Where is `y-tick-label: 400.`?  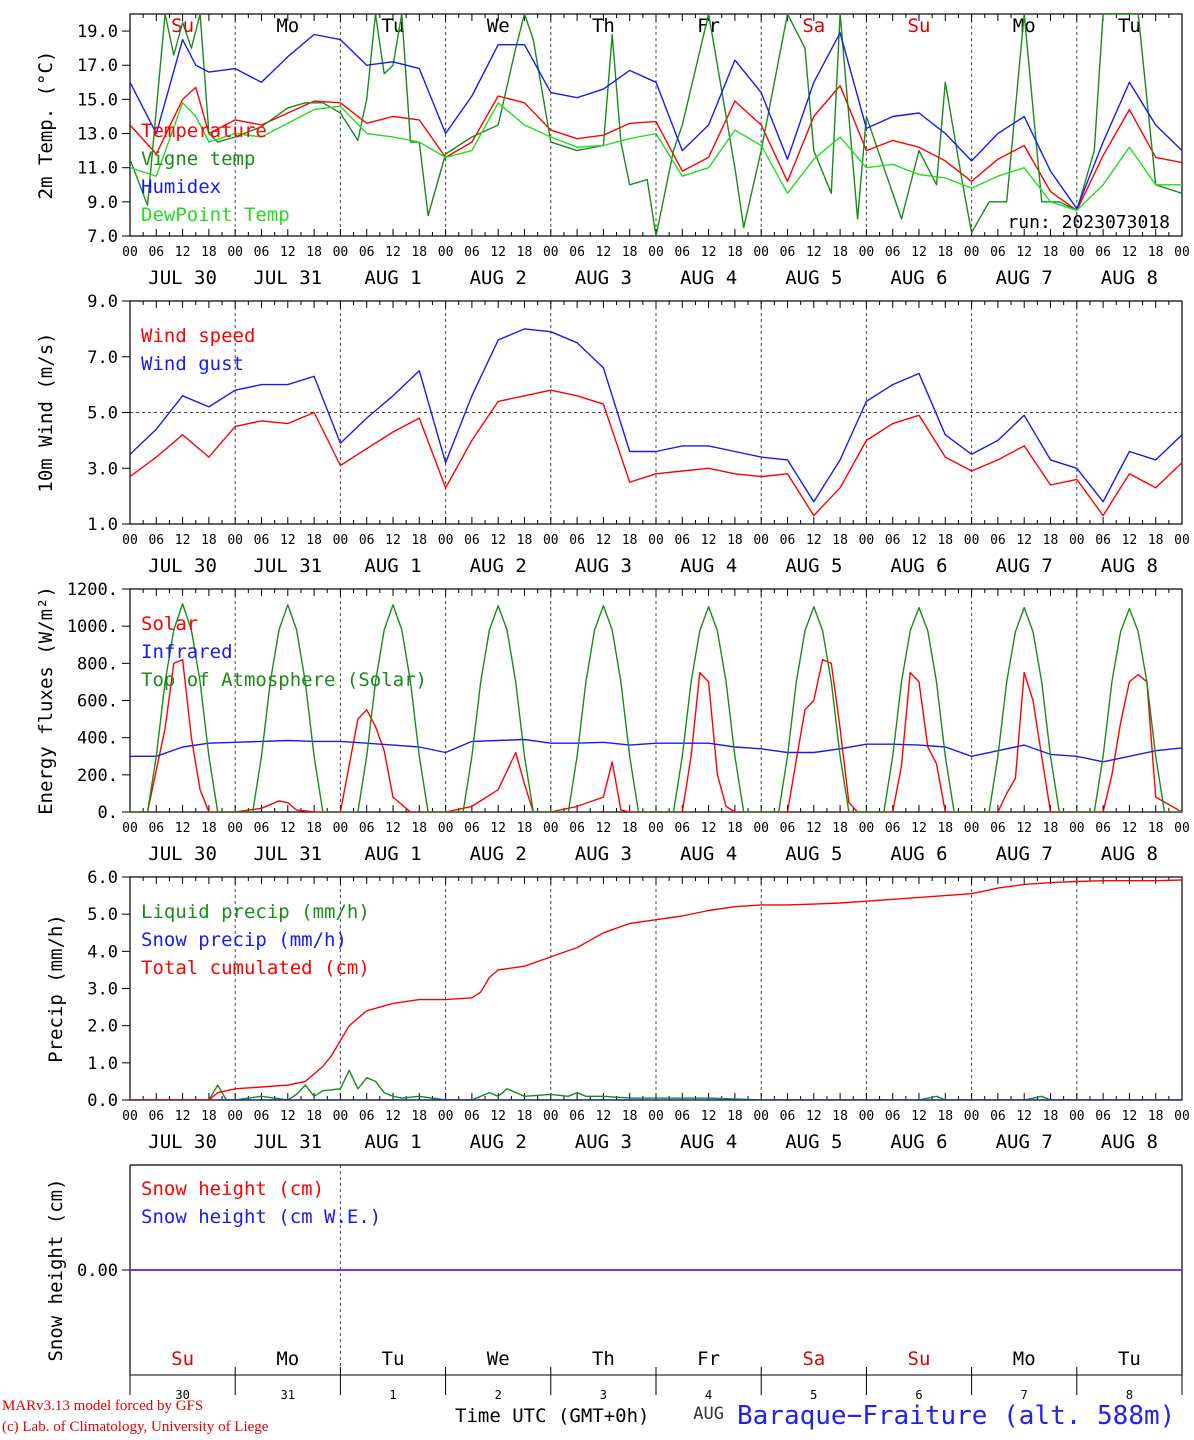
y-tick-label: 400. is located at coordinates (97, 739).